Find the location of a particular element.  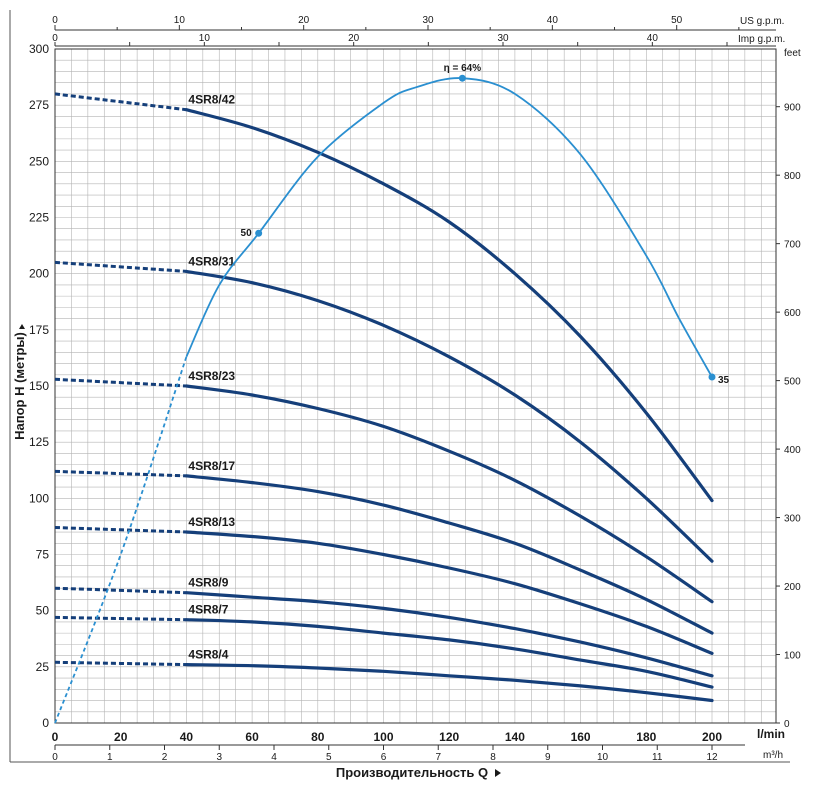

y-tick-label: 50 is located at coordinates (43, 611).